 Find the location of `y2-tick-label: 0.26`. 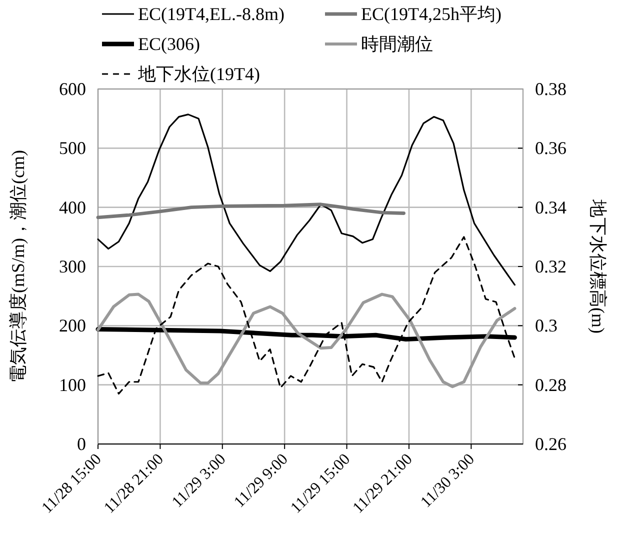

y2-tick-label: 0.26 is located at coordinates (550, 444).